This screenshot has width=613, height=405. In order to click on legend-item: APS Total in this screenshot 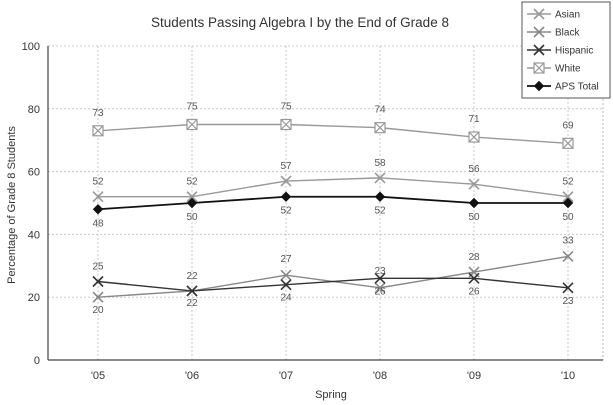, I will do `click(563, 86)`.